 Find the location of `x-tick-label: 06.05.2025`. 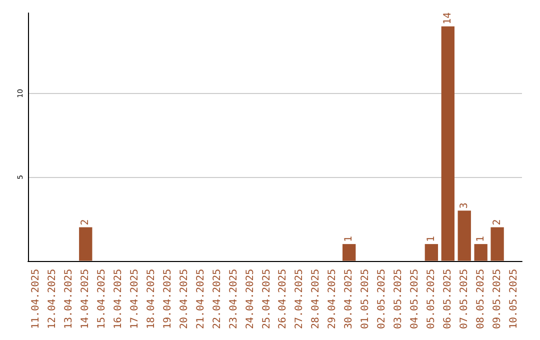

x-tick-label: 06.05.2025 is located at coordinates (448, 299).